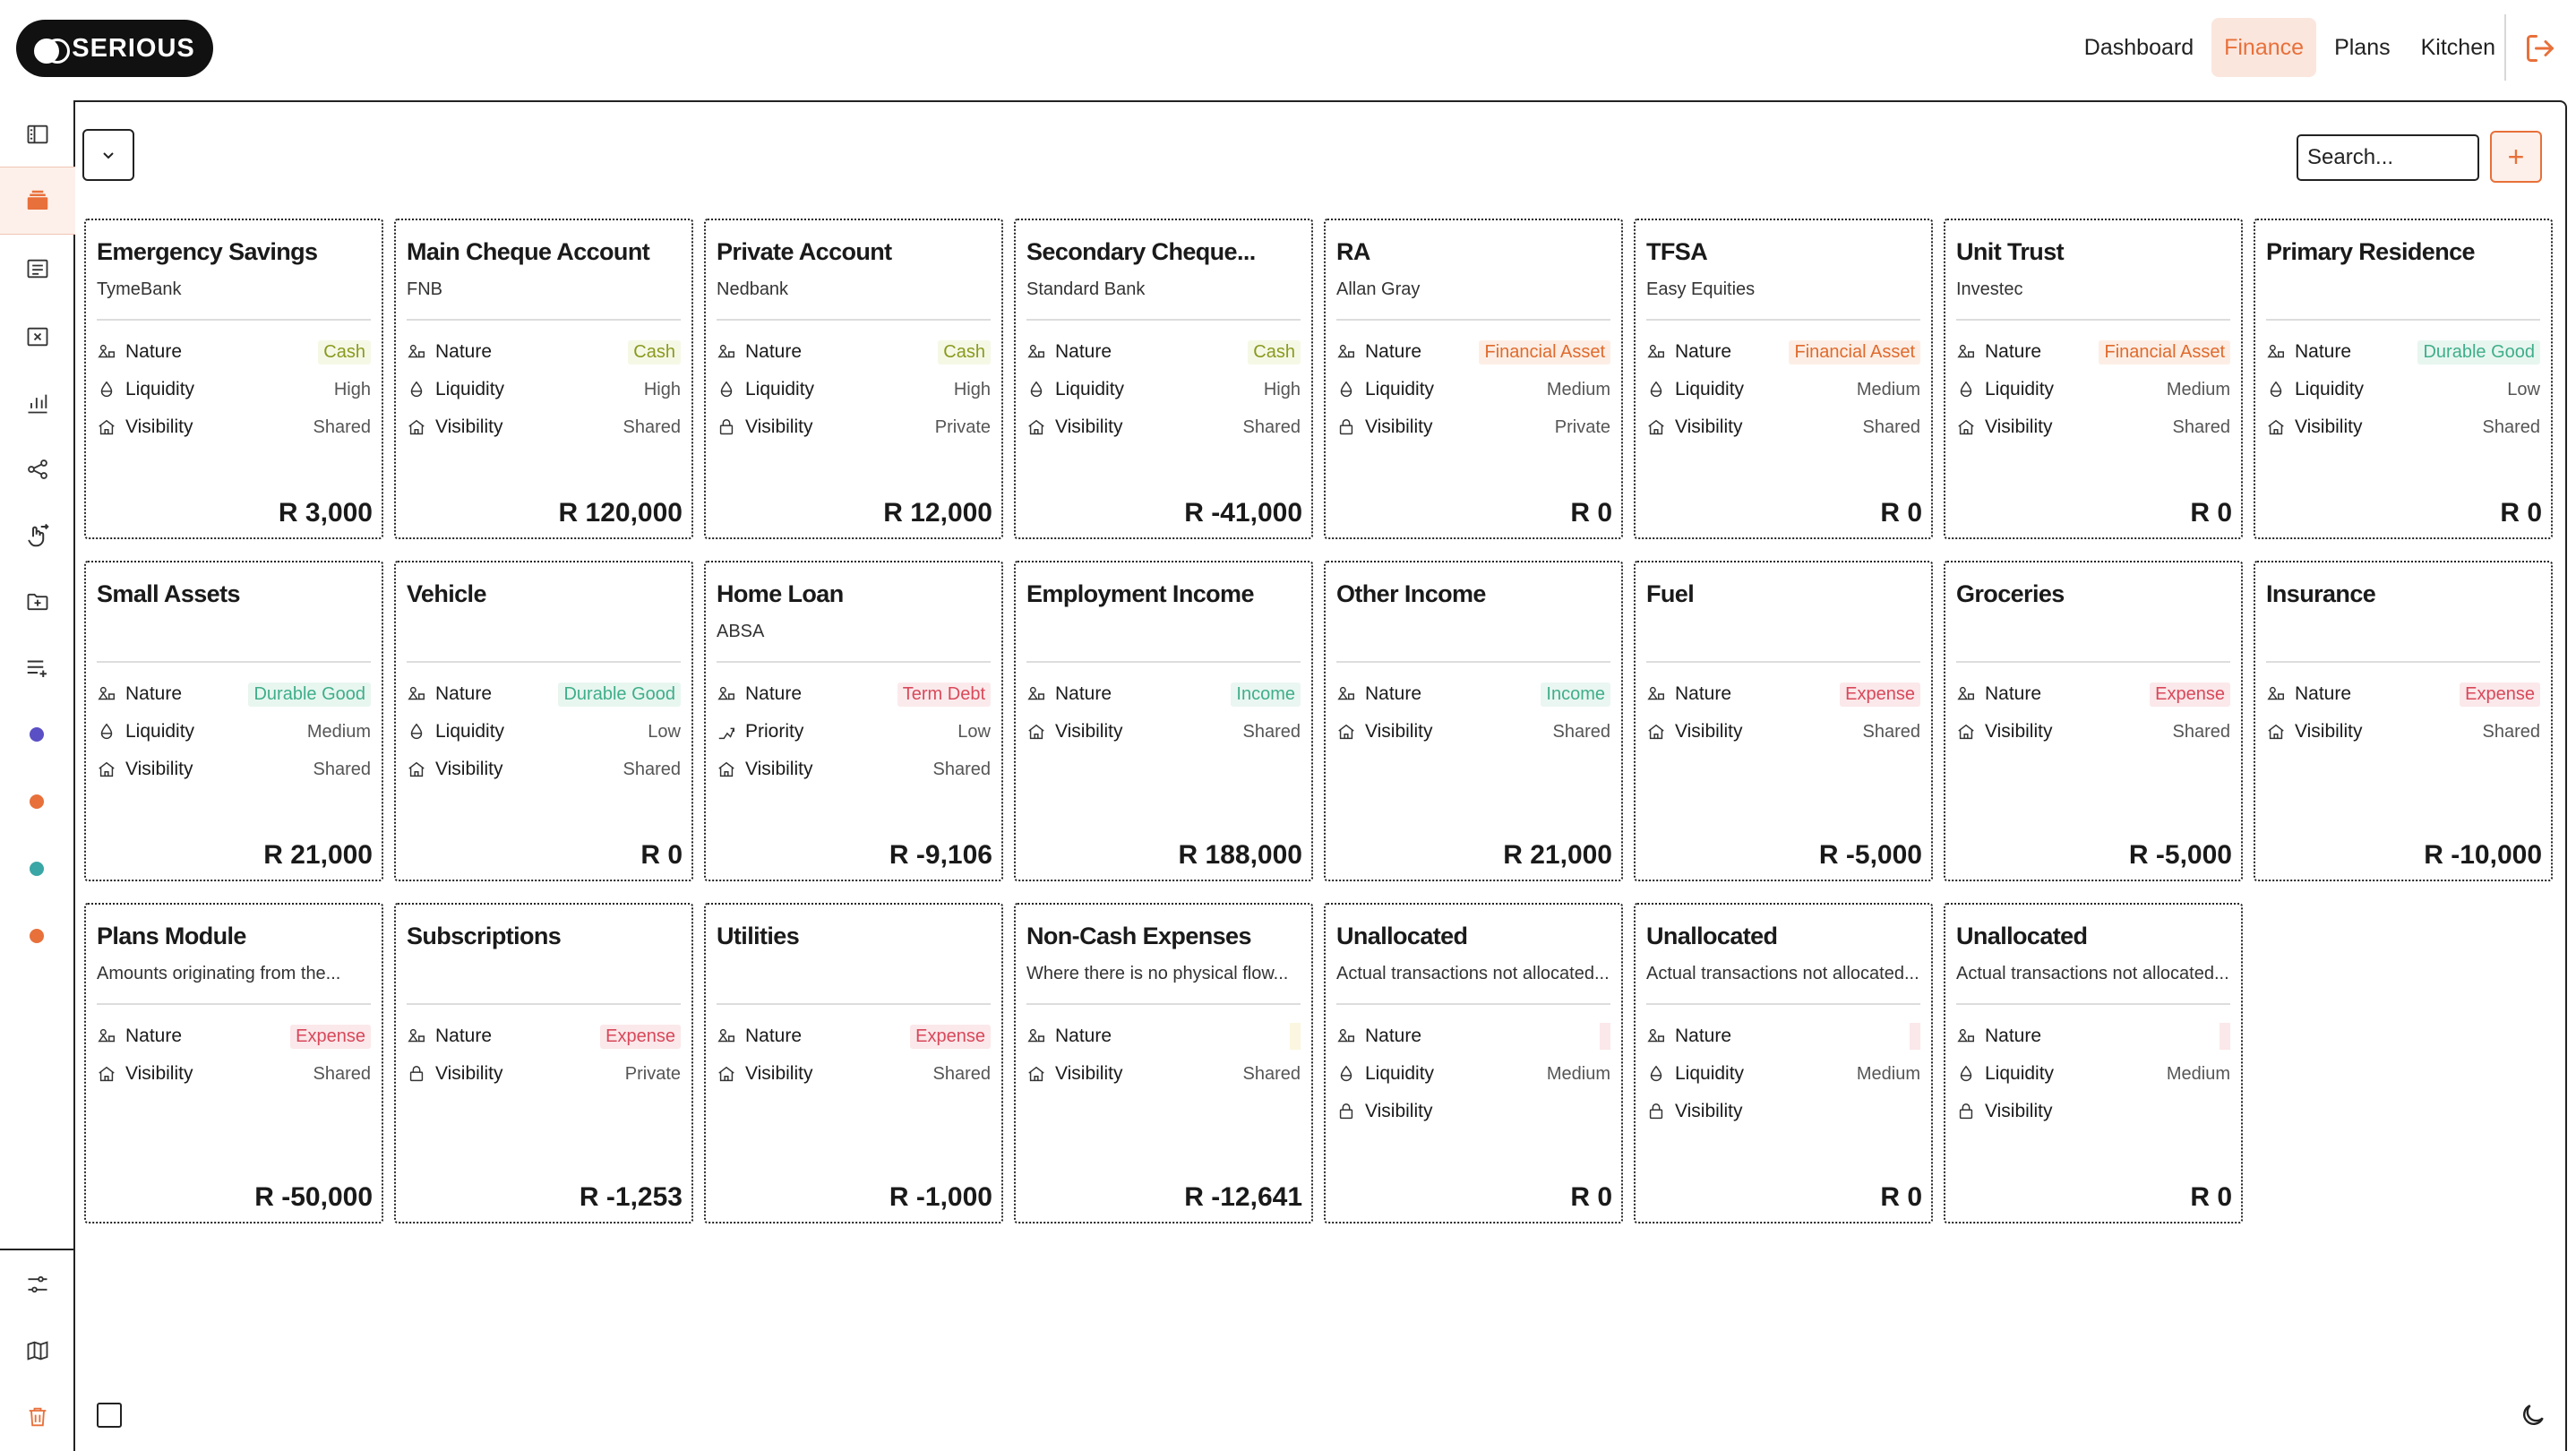 The height and width of the screenshot is (1451, 2576). I want to click on logout-icon, so click(2540, 48).